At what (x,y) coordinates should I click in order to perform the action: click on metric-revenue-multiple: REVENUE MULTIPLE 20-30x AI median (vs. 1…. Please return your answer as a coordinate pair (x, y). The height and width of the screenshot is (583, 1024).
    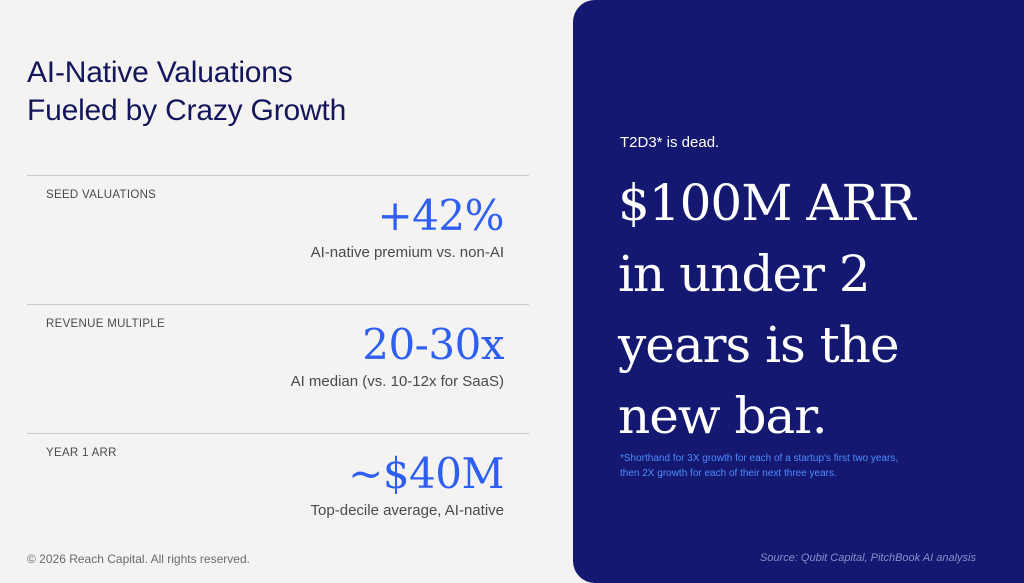
    Looking at the image, I should click on (278, 368).